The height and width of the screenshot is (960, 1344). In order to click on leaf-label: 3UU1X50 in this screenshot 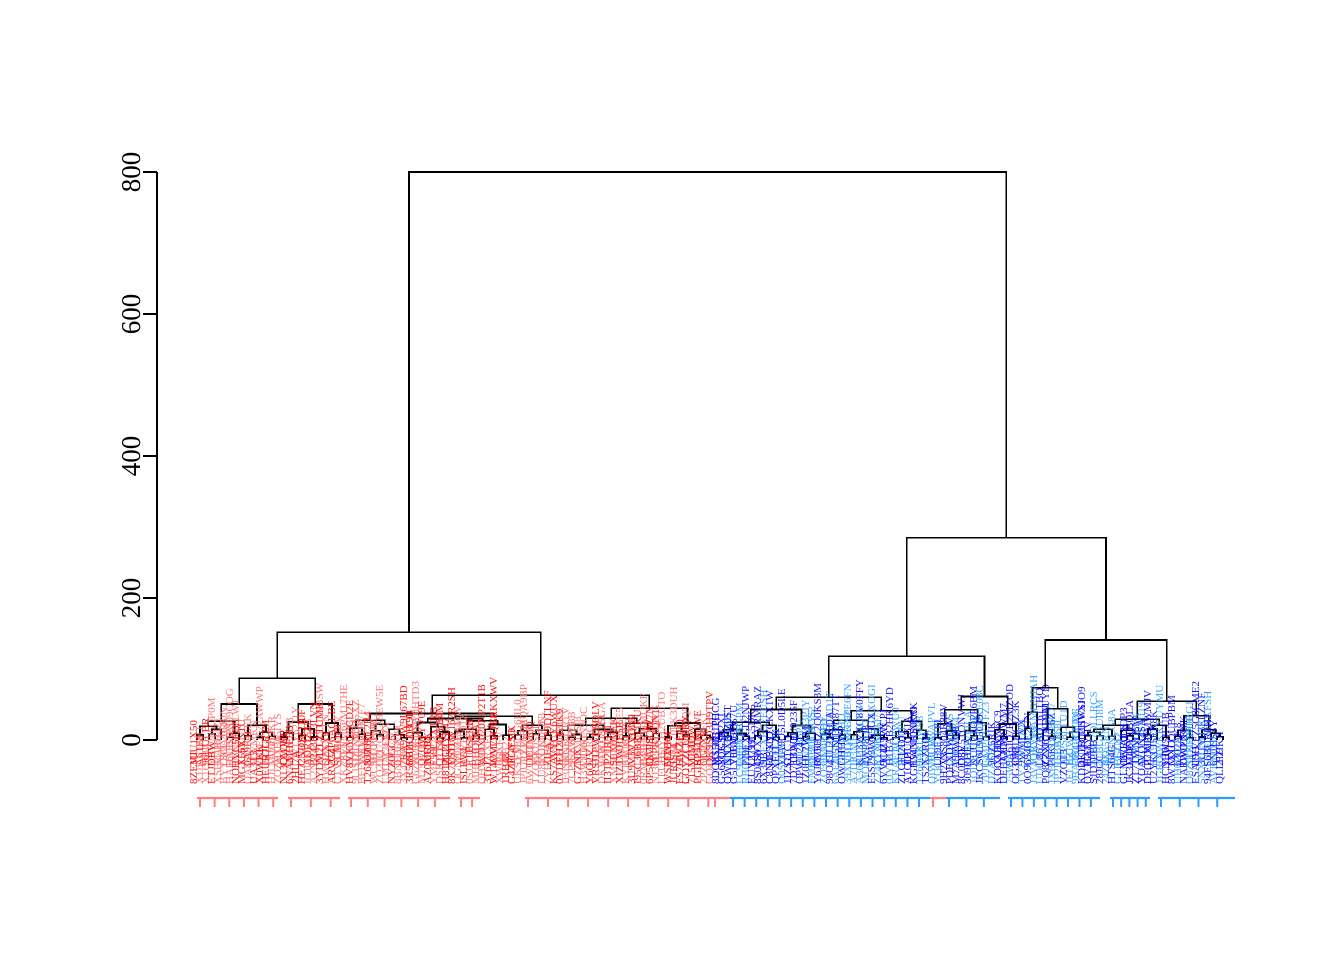, I will do `click(194, 743)`.